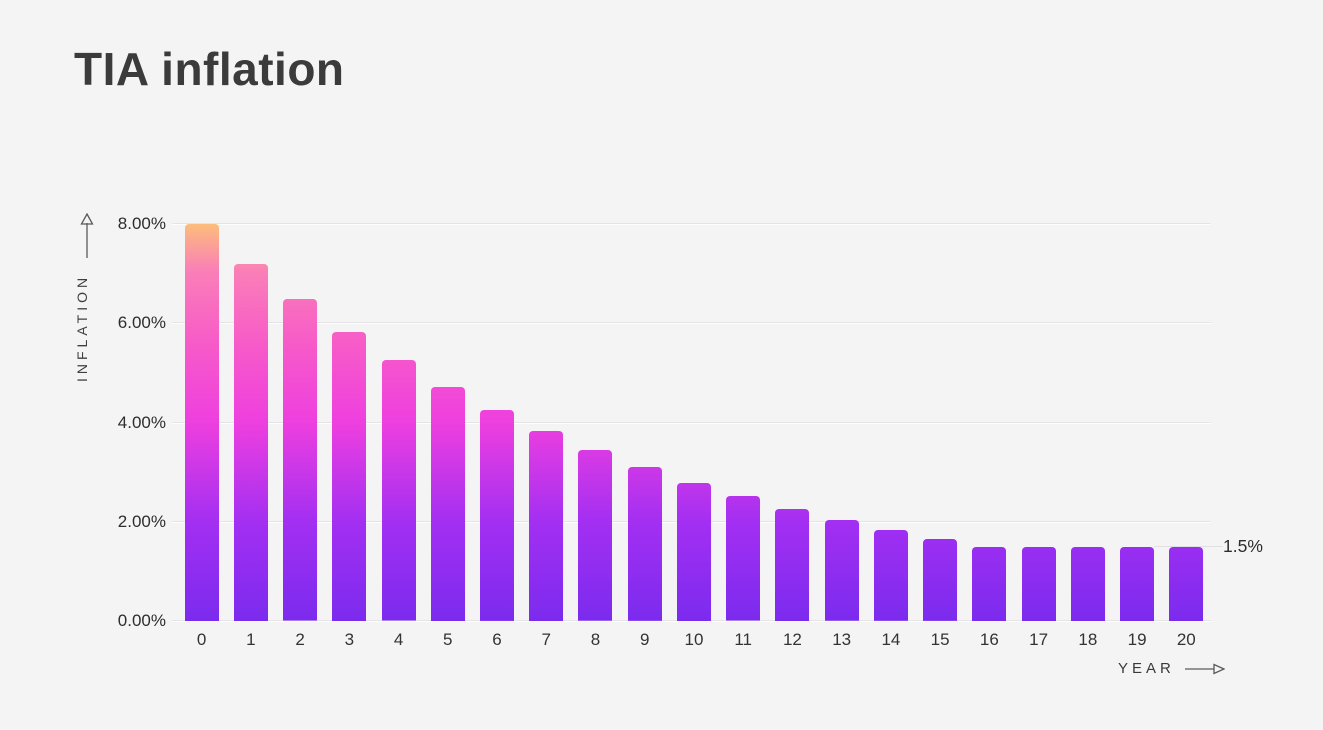 This screenshot has width=1323, height=730. Describe the element at coordinates (349, 639) in the screenshot. I see `x-tick-label-3: 3` at that location.